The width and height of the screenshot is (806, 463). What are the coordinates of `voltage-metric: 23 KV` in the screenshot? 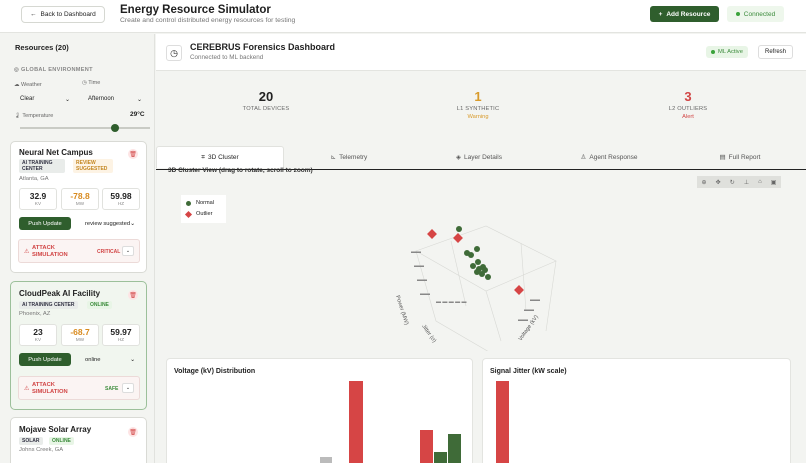 It's located at (38, 335).